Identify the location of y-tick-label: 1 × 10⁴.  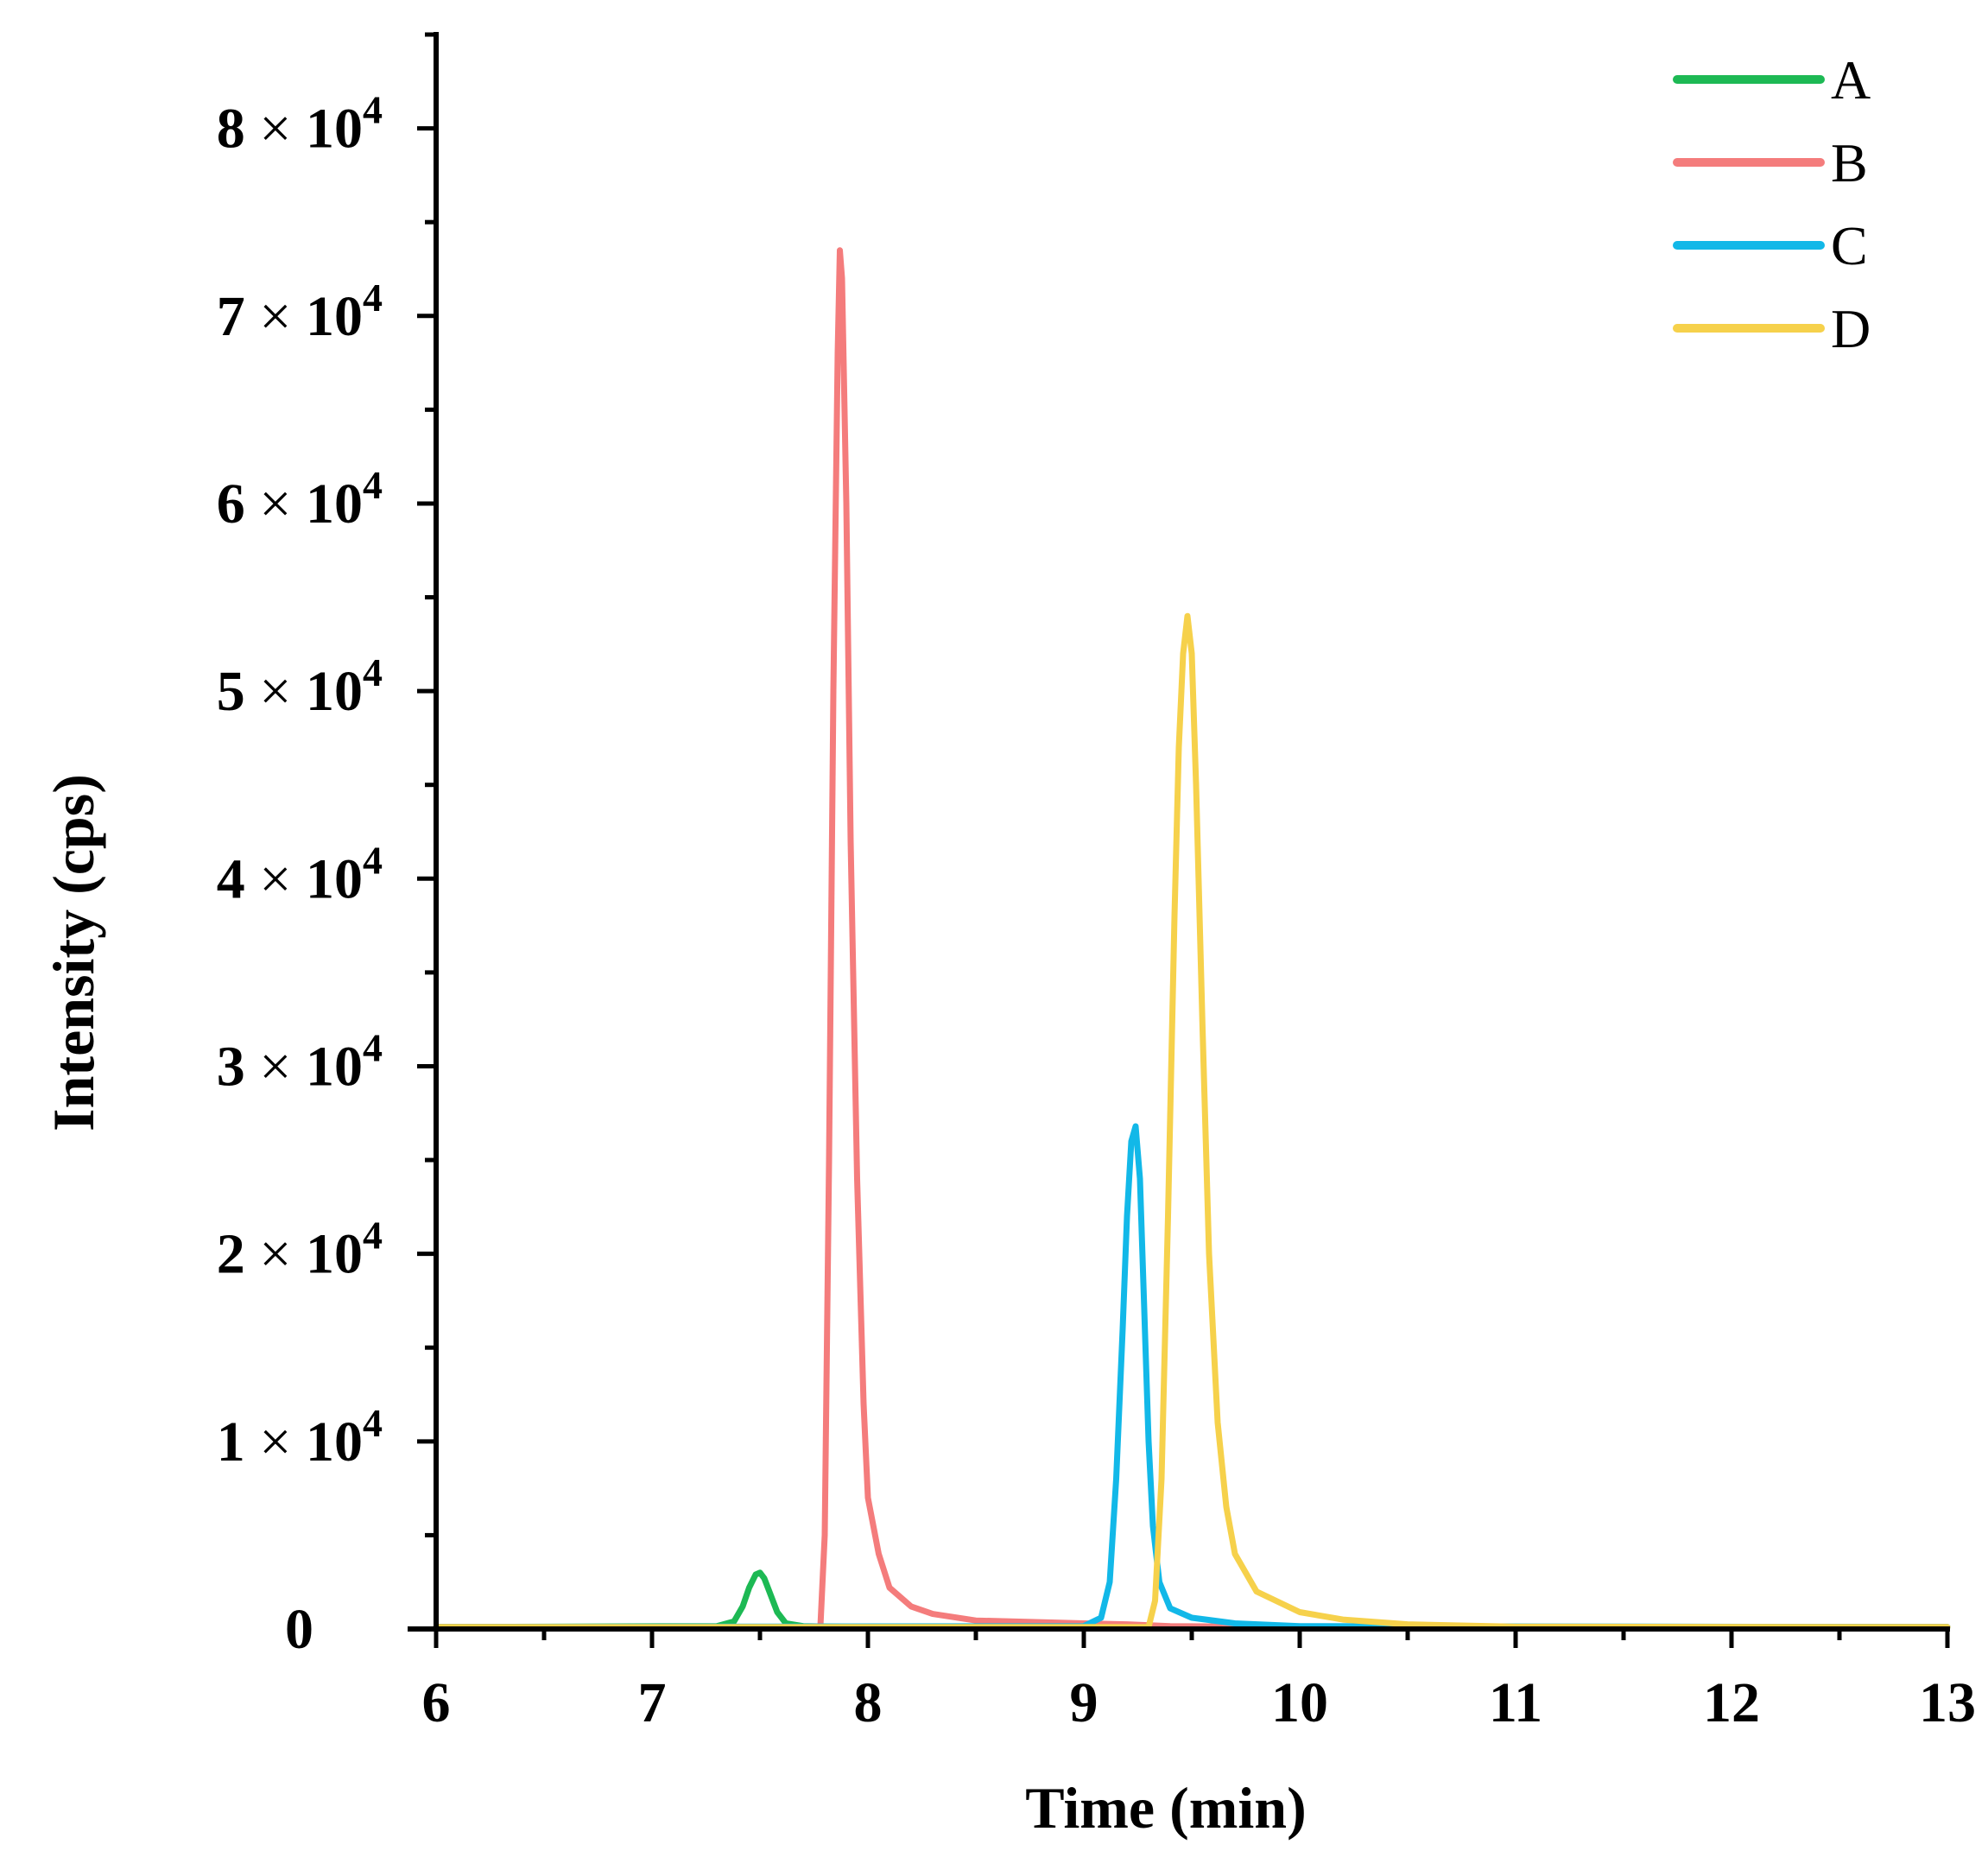
(300, 1437).